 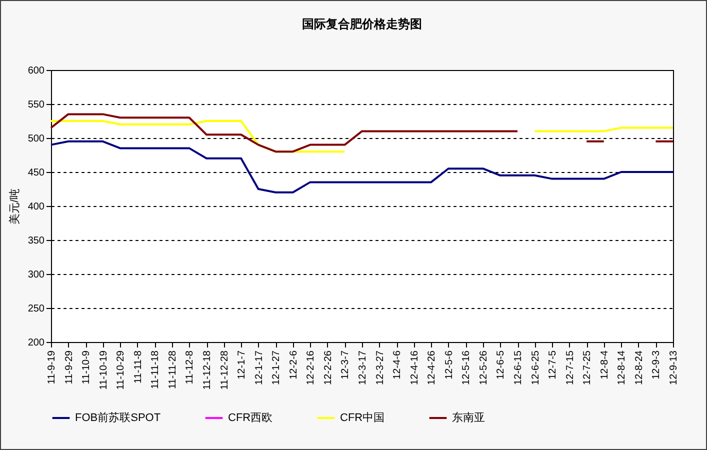 I want to click on x-tick-label: 12-7-5, so click(x=553, y=365).